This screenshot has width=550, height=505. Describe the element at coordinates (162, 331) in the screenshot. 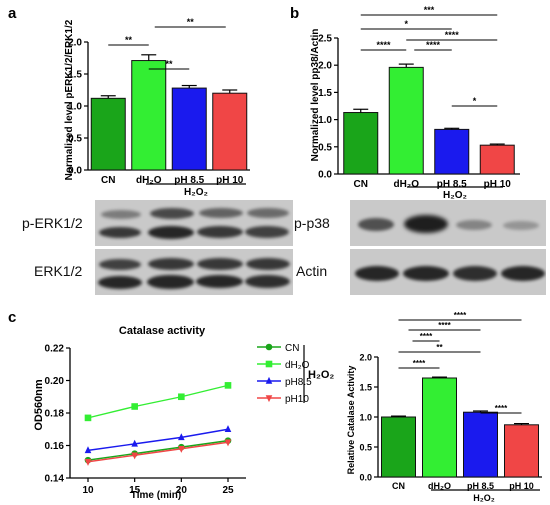

I see `chart-c-line-title: Catalase activity` at that location.